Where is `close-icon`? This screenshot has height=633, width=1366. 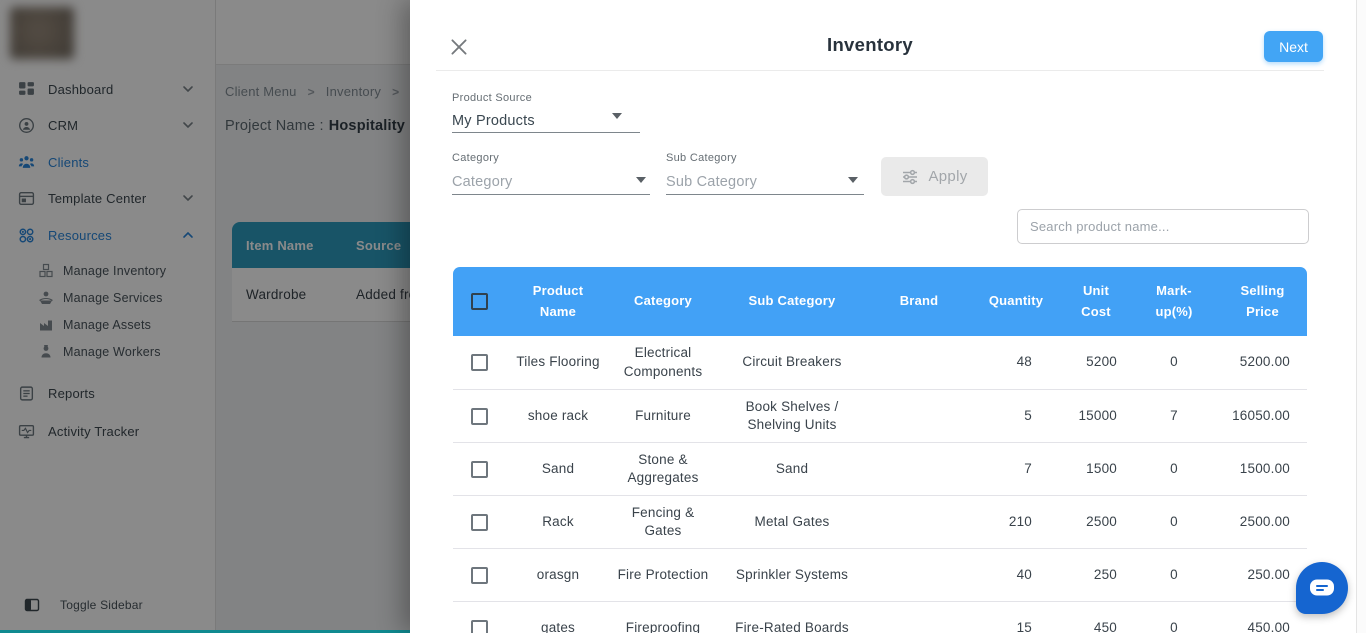
close-icon is located at coordinates (459, 47).